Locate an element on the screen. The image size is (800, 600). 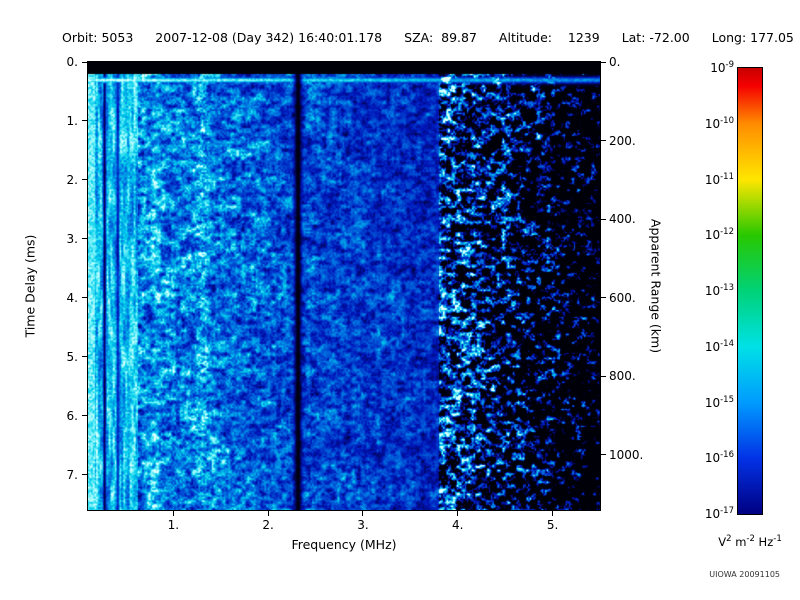
y-tick-label: 6. is located at coordinates (72, 415).